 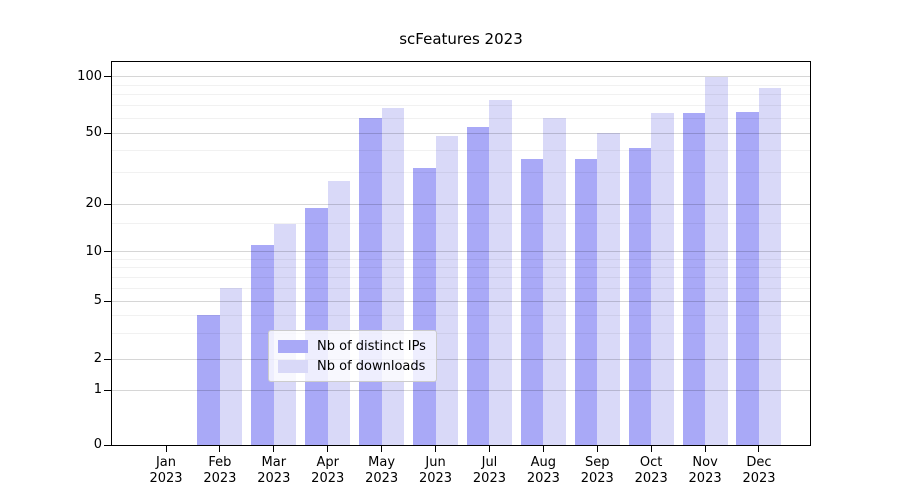 I want to click on x-tick-mark-nov, so click(x=705, y=449).